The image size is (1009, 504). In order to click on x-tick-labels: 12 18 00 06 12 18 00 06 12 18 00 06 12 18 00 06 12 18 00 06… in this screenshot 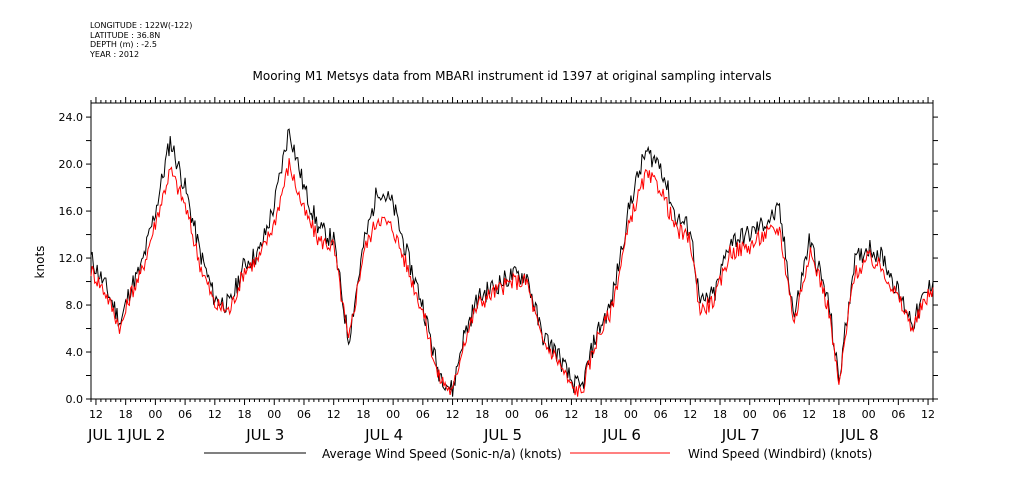, I will do `click(512, 414)`.